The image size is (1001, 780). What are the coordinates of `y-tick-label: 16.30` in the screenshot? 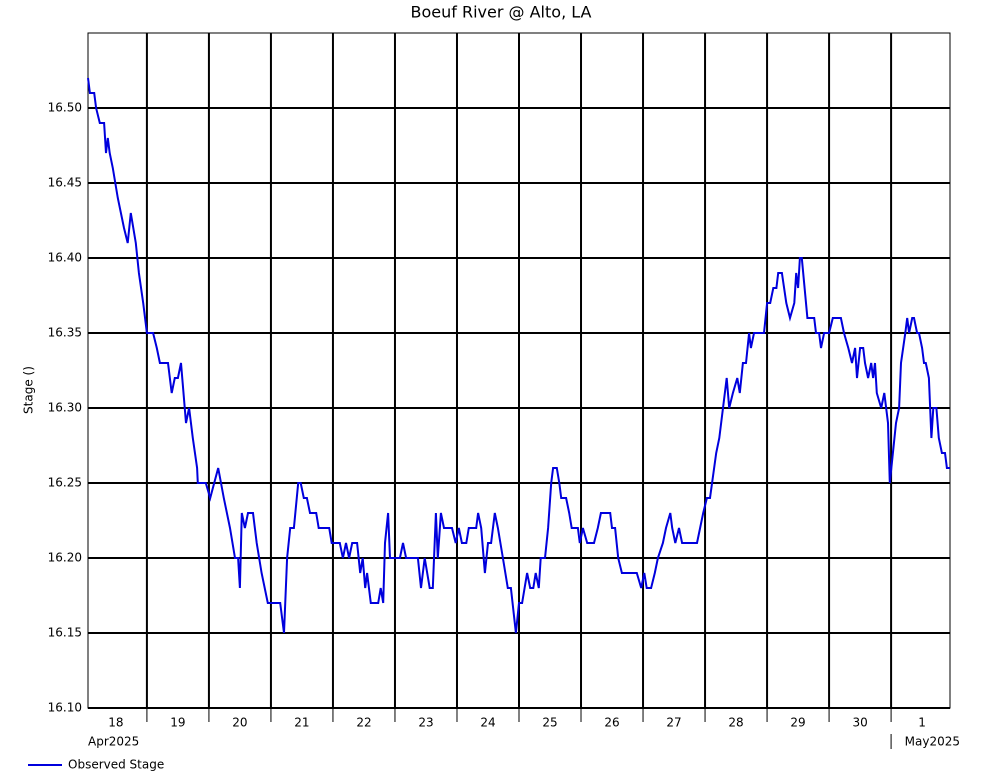 It's located at (65, 408).